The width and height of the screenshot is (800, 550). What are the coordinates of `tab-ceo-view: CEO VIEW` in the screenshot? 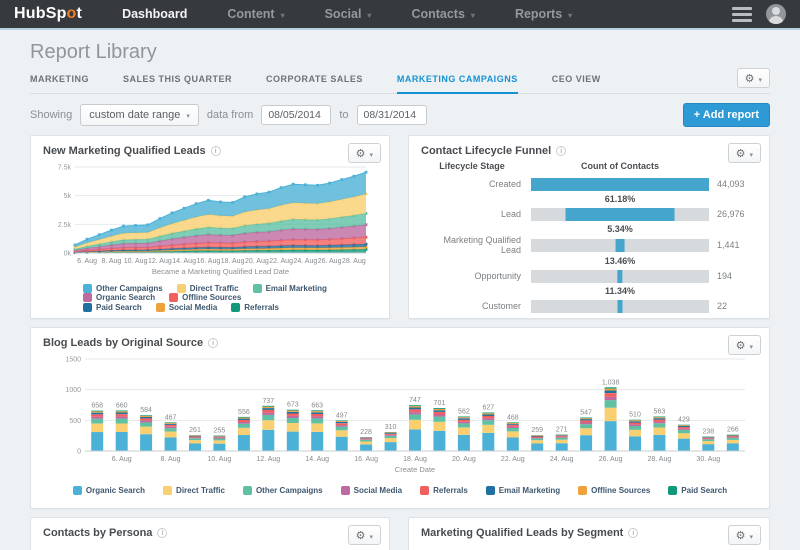 It's located at (576, 79).